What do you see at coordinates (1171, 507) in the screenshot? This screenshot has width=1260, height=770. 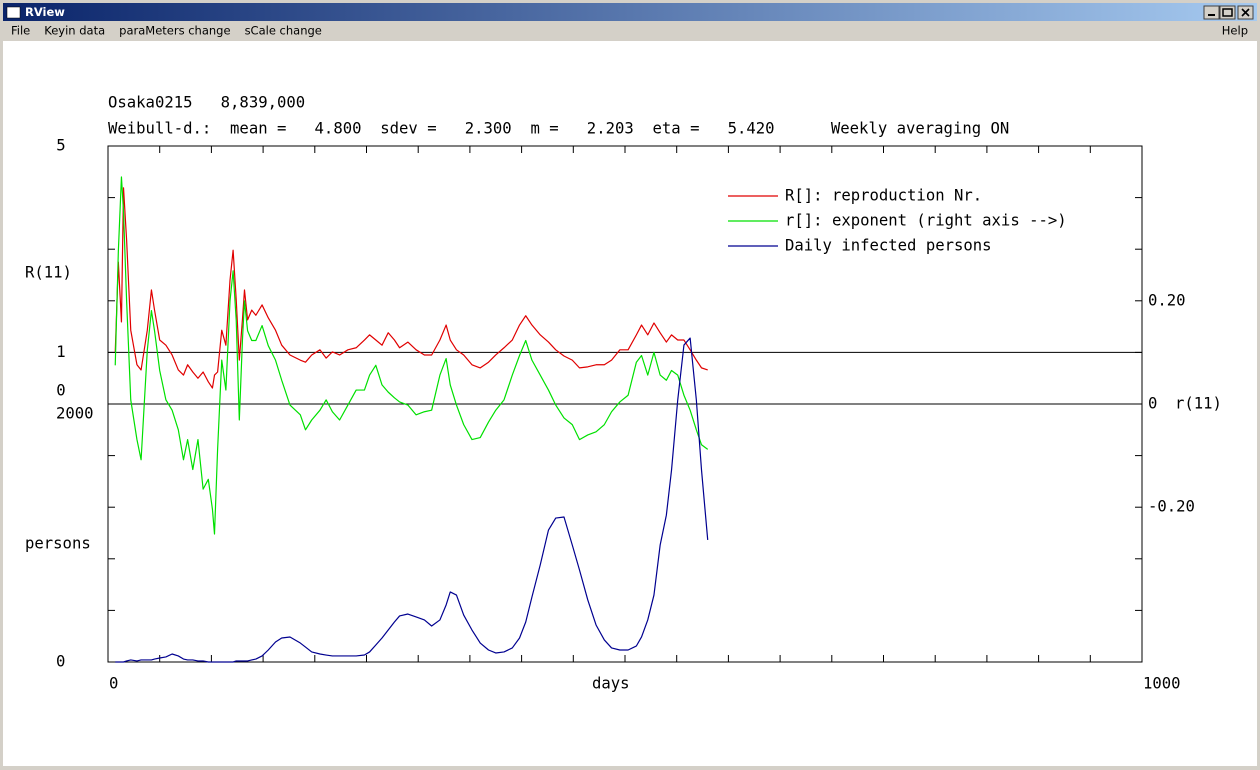 I see `y2-tick-label: -0.20` at bounding box center [1171, 507].